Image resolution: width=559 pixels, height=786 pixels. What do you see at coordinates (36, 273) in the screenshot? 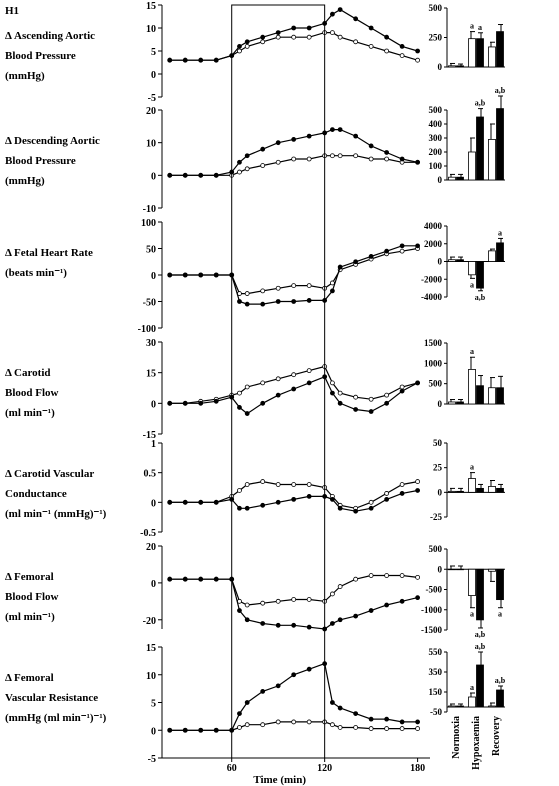
I see `panel-title: (beats min⁻¹)` at bounding box center [36, 273].